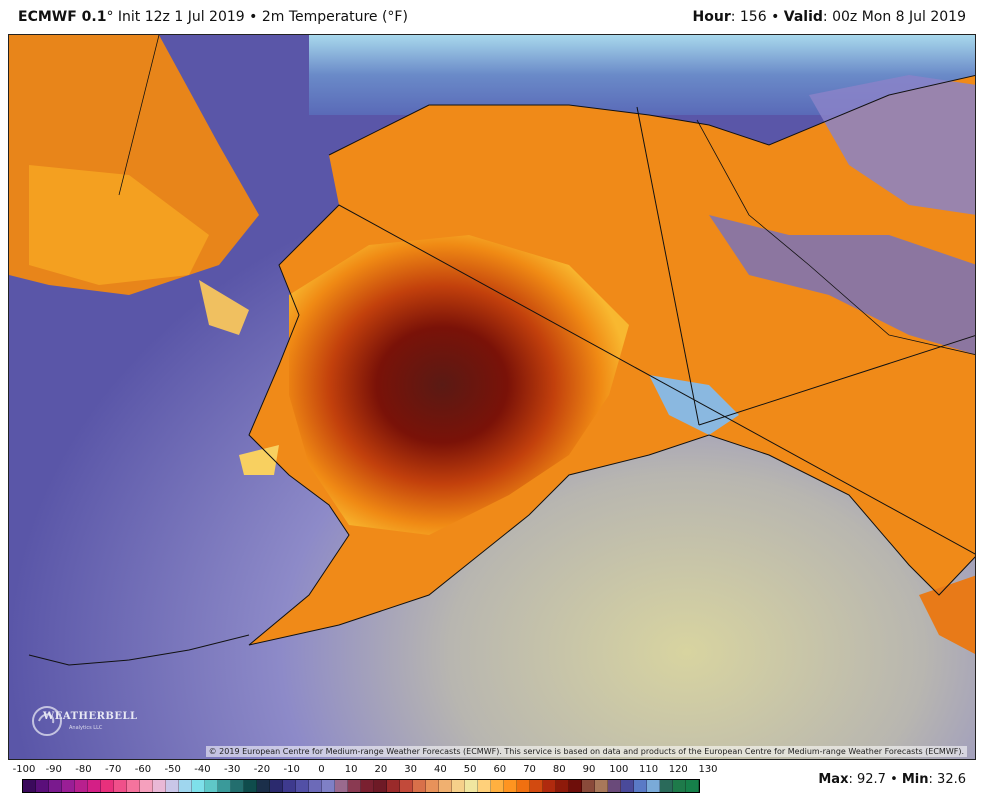 The height and width of the screenshot is (808, 984). I want to click on legend-tick-label: 50, so click(470, 769).